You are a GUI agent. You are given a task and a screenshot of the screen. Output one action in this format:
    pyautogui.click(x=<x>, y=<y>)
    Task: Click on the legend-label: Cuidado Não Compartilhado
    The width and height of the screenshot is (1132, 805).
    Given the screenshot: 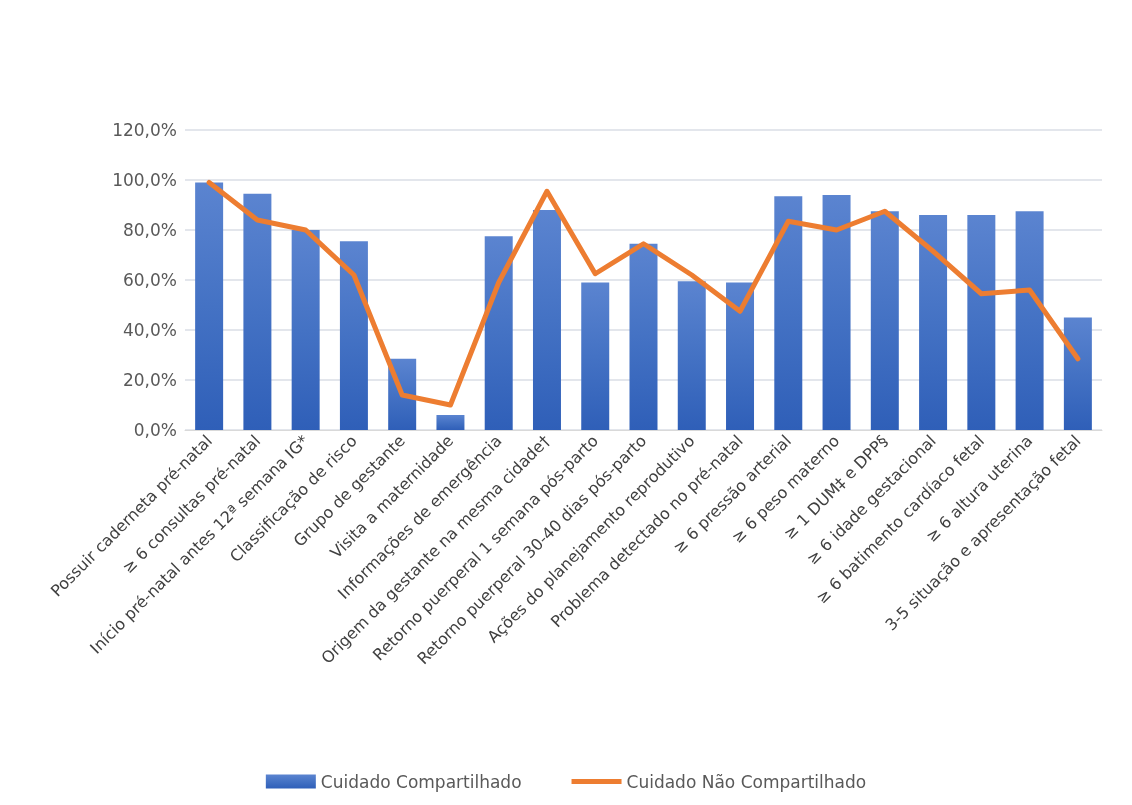 What is the action you would take?
    pyautogui.click(x=746, y=781)
    